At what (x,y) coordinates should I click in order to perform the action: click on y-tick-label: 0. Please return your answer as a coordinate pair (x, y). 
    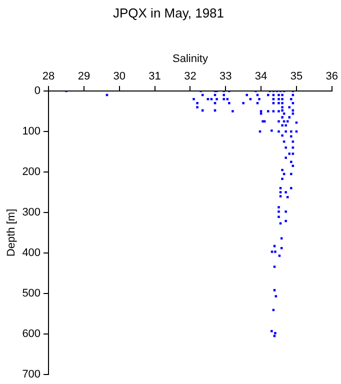
    Looking at the image, I should click on (37, 91).